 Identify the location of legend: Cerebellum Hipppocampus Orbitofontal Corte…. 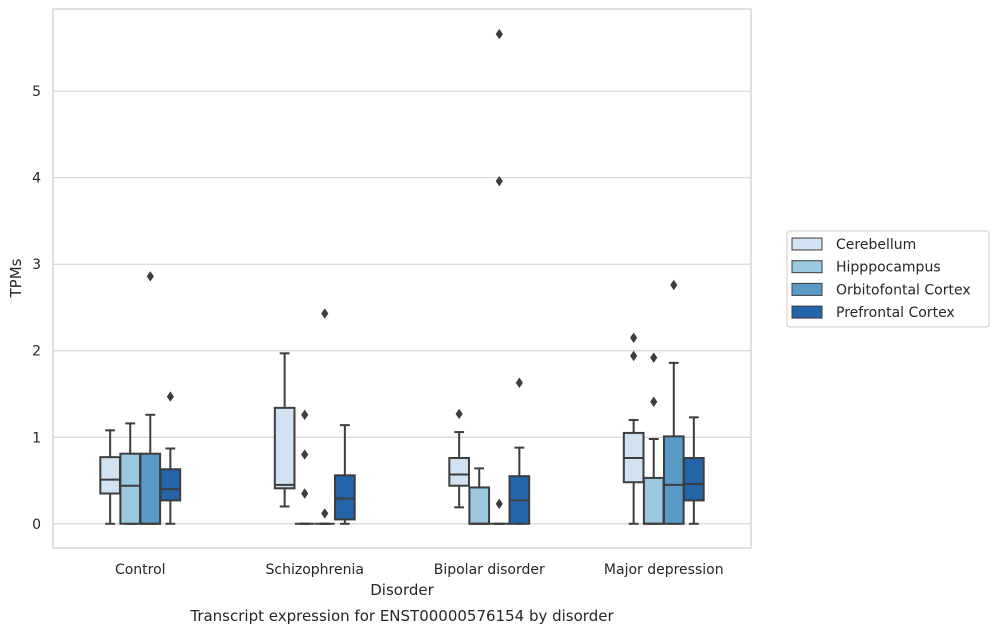
(888, 279).